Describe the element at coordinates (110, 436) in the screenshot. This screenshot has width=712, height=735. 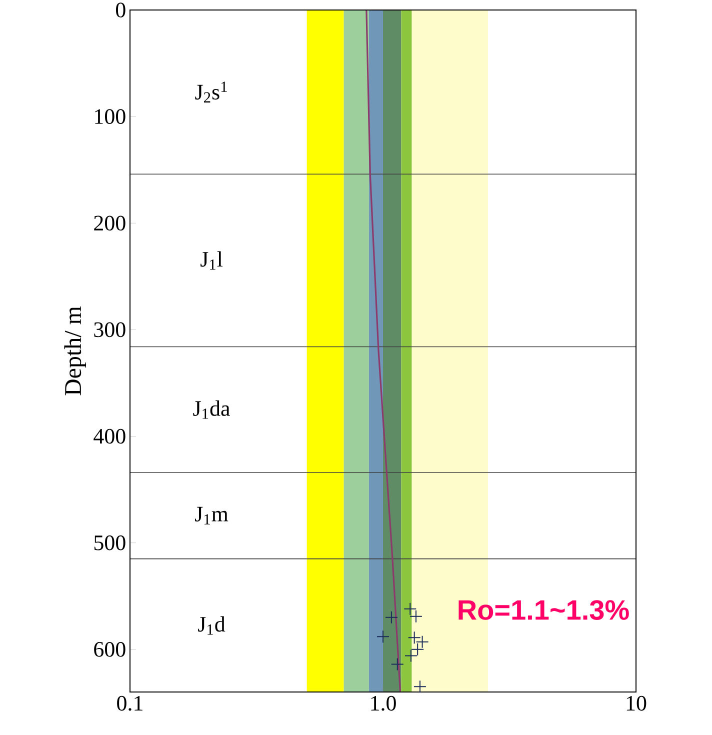
I see `y-tick-label: 400` at that location.